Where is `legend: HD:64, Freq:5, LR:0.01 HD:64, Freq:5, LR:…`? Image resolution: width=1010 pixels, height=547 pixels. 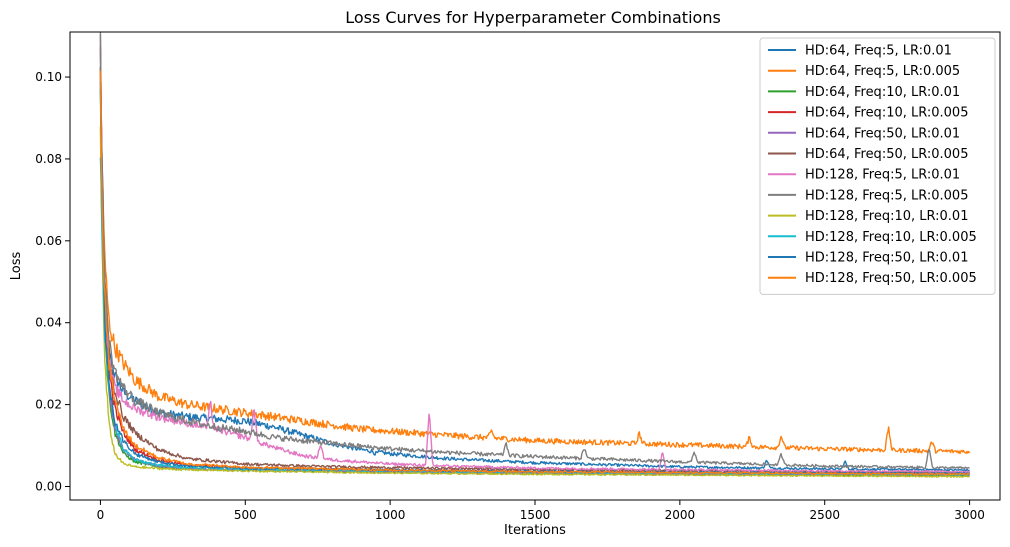
legend: HD:64, Freq:5, LR:0.01 HD:64, Freq:5, LR:… is located at coordinates (877, 166).